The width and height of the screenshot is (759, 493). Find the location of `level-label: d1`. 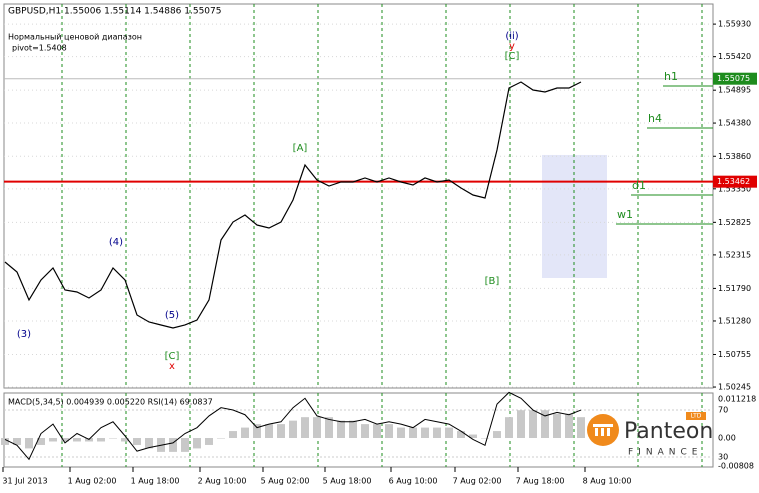

level-label: d1 is located at coordinates (639, 185).